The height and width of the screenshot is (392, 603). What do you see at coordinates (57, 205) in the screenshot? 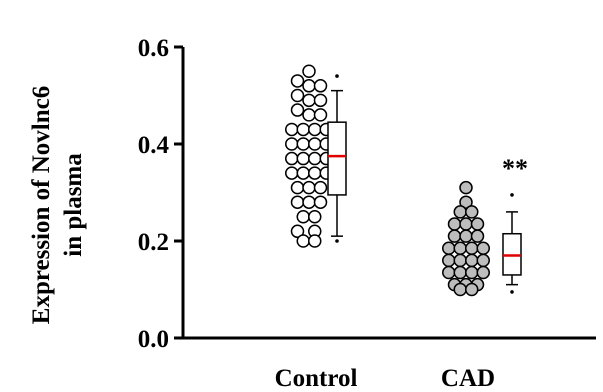
I see `y-axis-label: Expression of Novlnc6 in plasma` at bounding box center [57, 205].